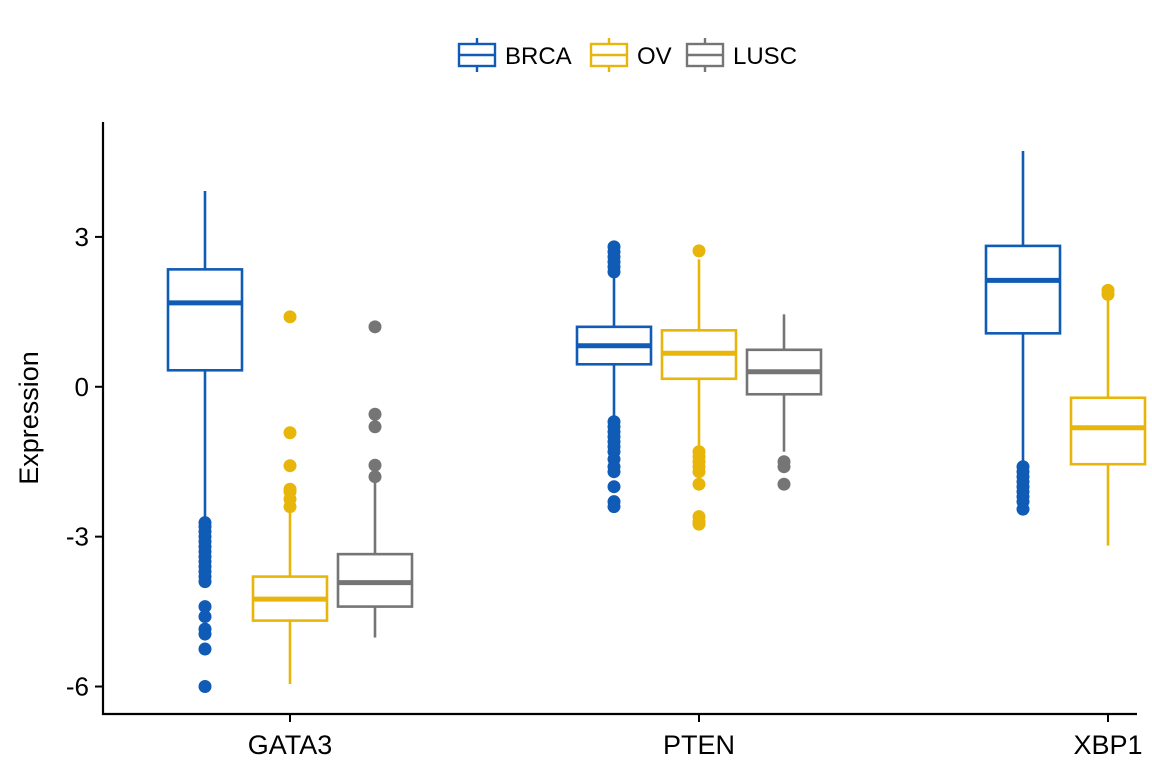  I want to click on y-axis-title: Expression, so click(29, 418).